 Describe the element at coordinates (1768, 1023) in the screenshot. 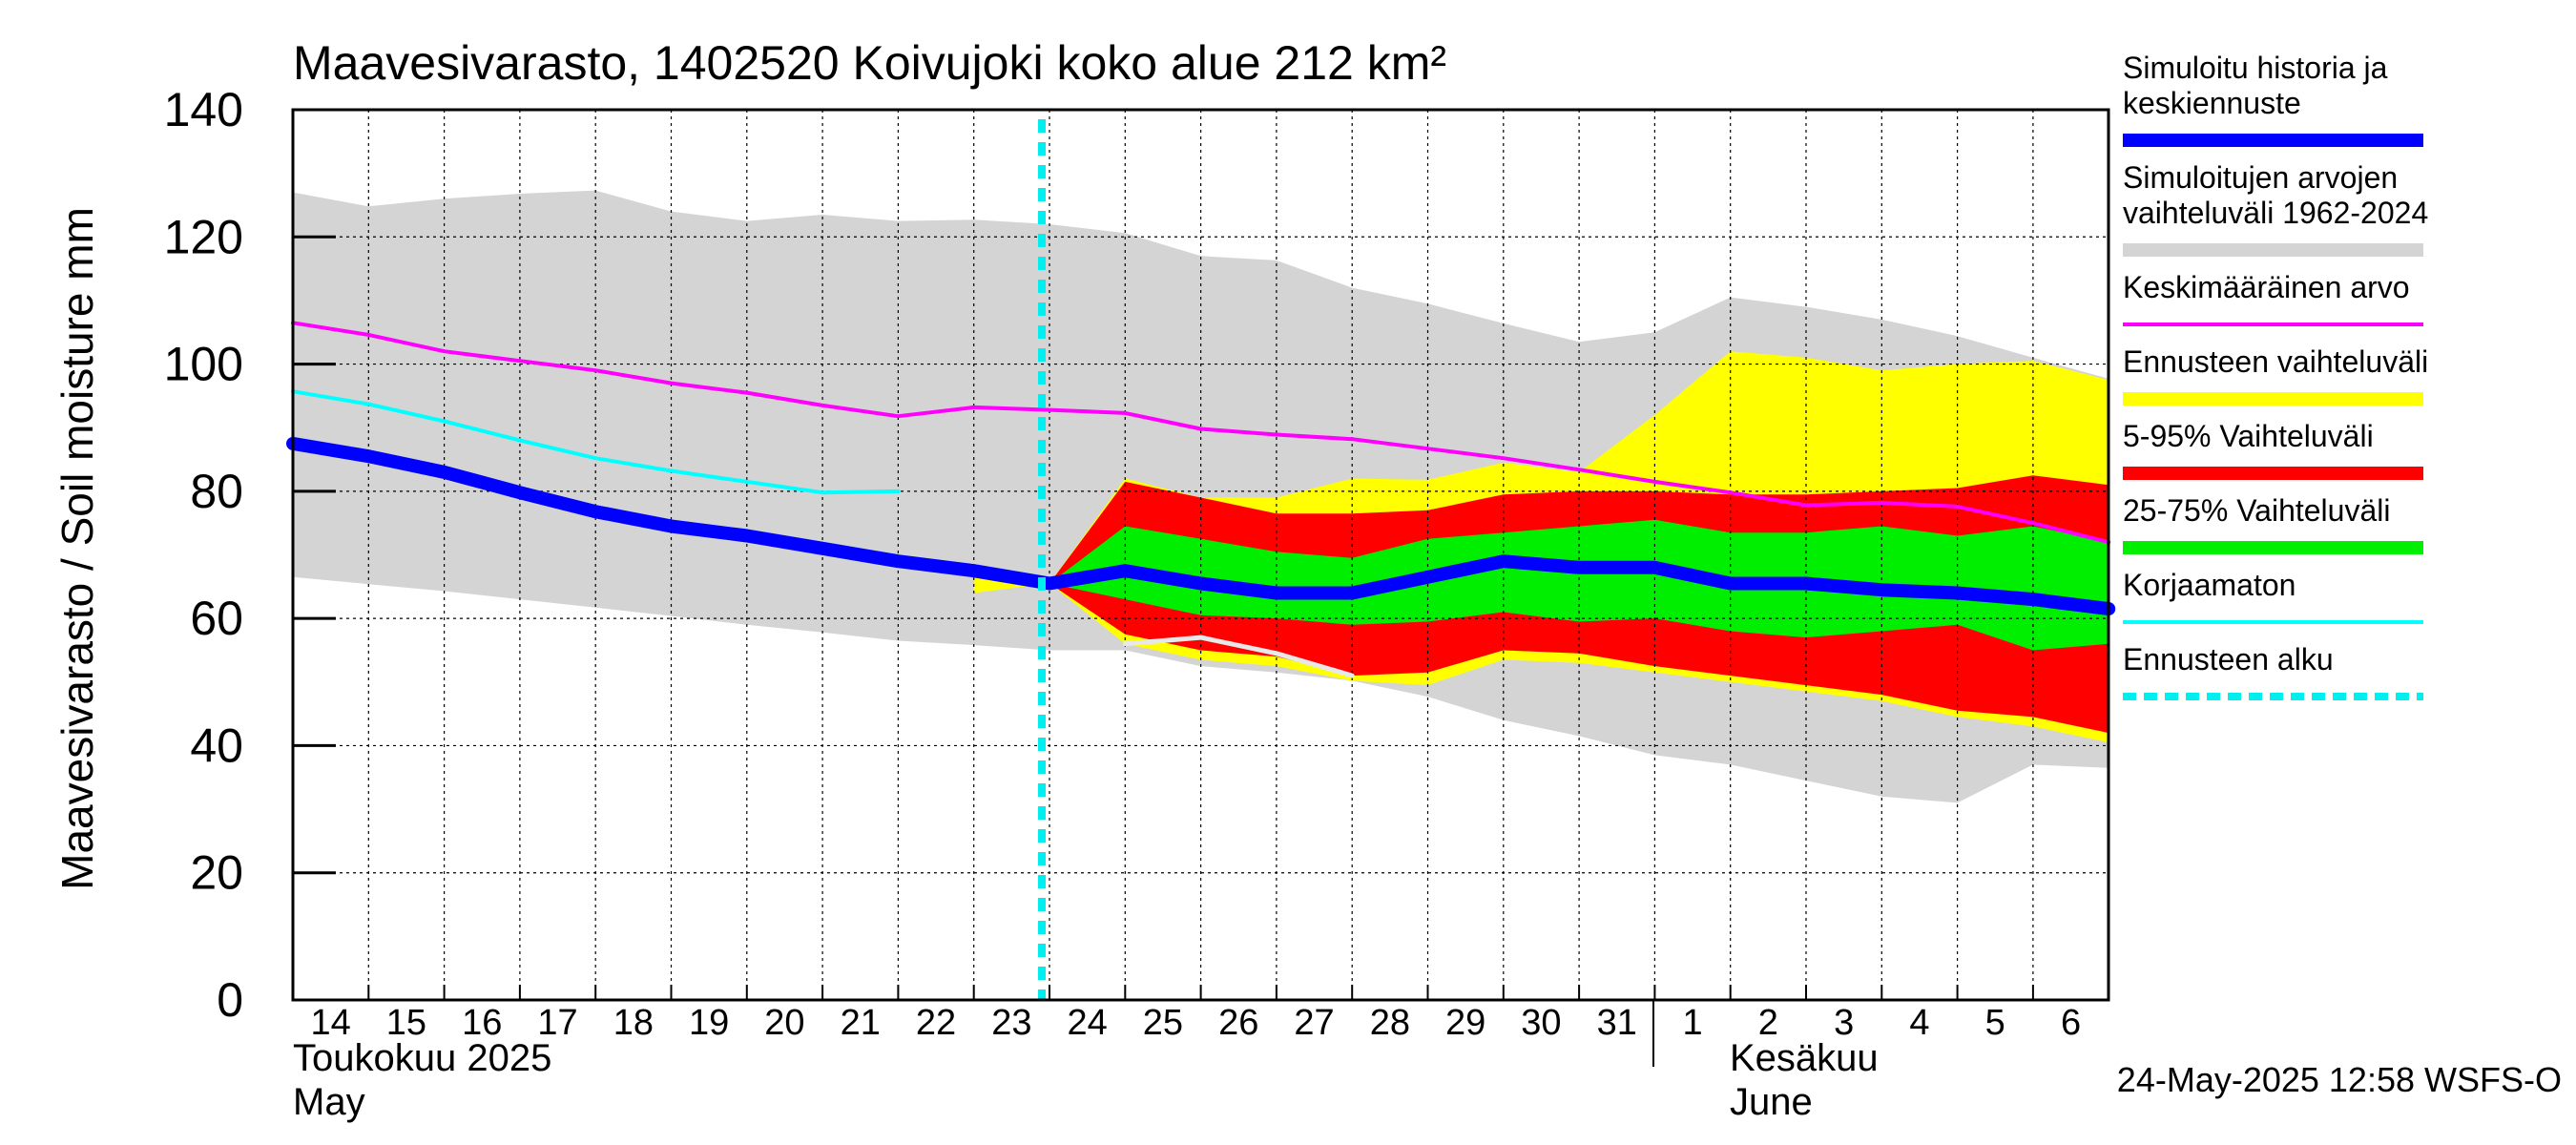

I see `x-tick-label: 2` at that location.